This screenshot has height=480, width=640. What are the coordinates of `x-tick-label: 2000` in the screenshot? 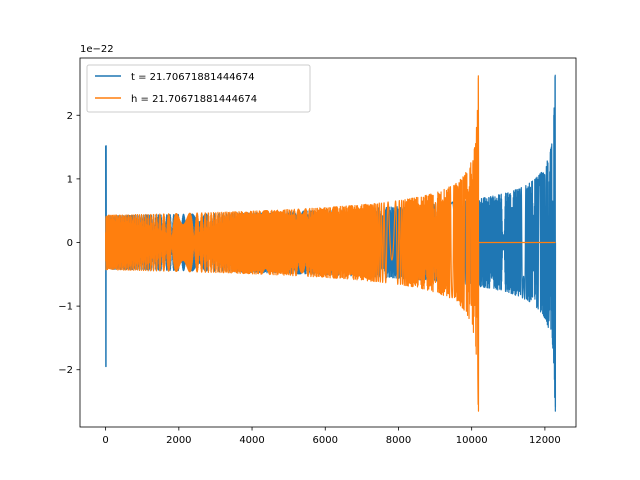 It's located at (178, 440).